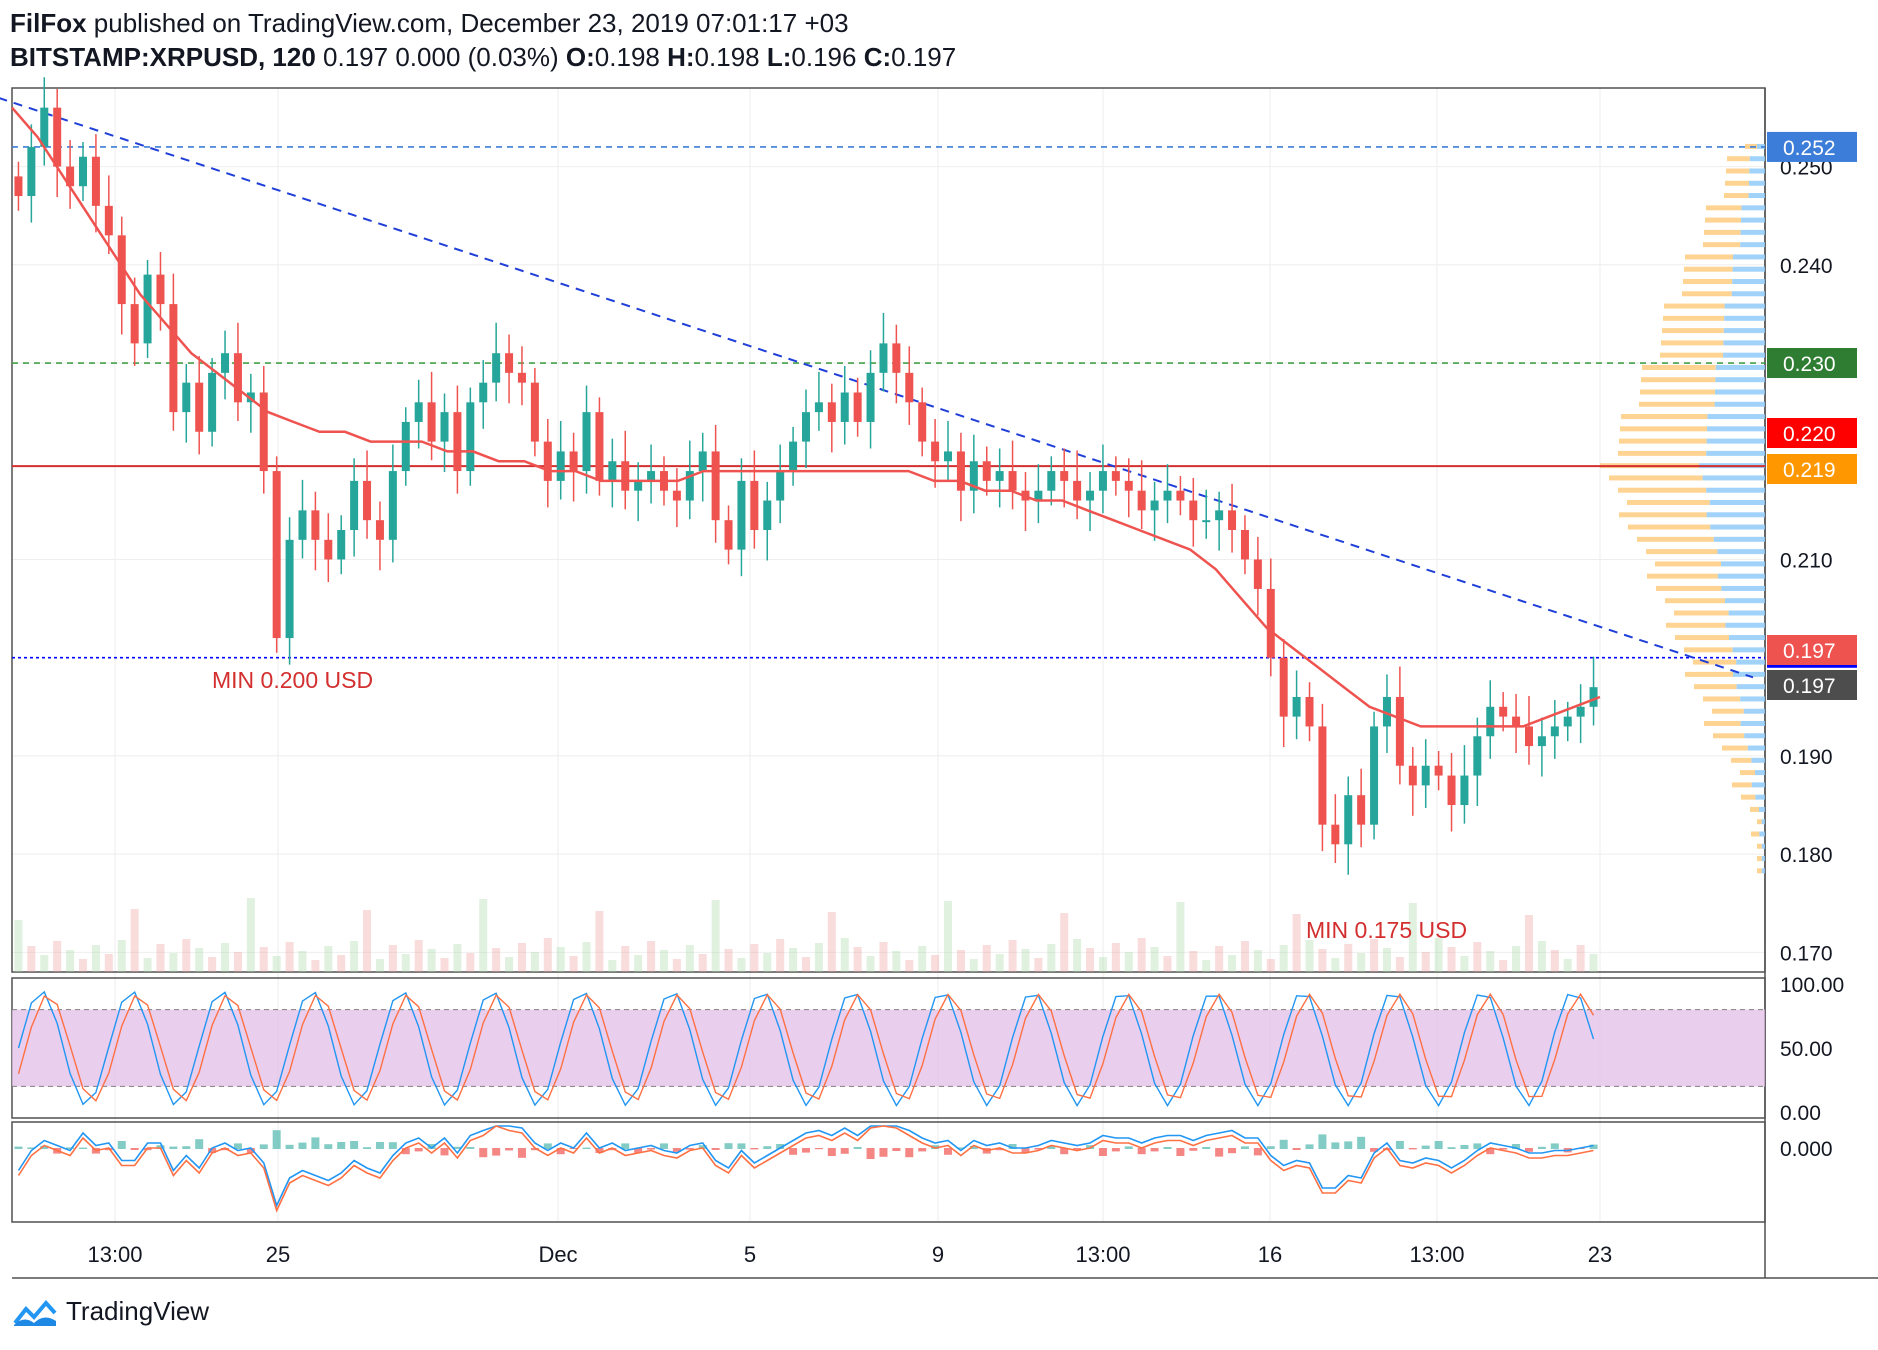  What do you see at coordinates (727, 57) in the screenshot?
I see `high-value: 0.198` at bounding box center [727, 57].